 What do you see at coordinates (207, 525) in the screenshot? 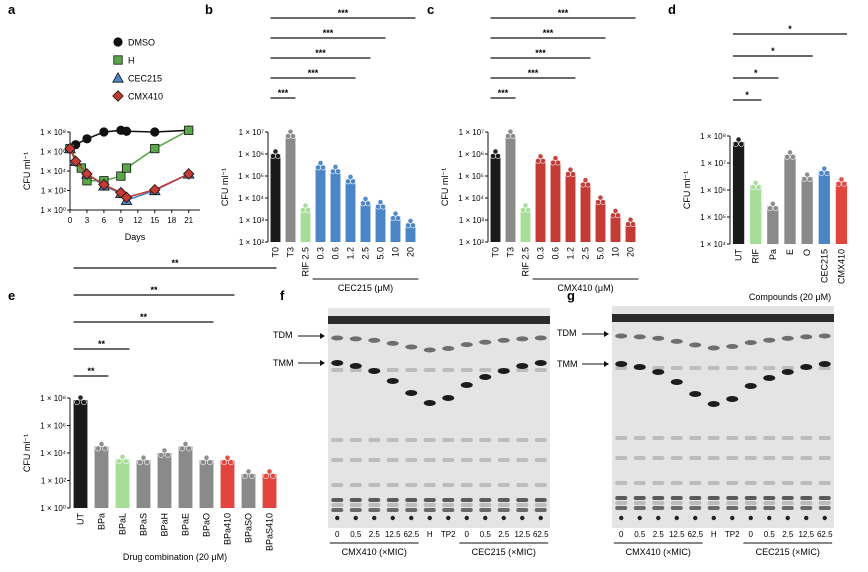
I see `panel-e-x-tick-label: BPaO` at bounding box center [207, 525].